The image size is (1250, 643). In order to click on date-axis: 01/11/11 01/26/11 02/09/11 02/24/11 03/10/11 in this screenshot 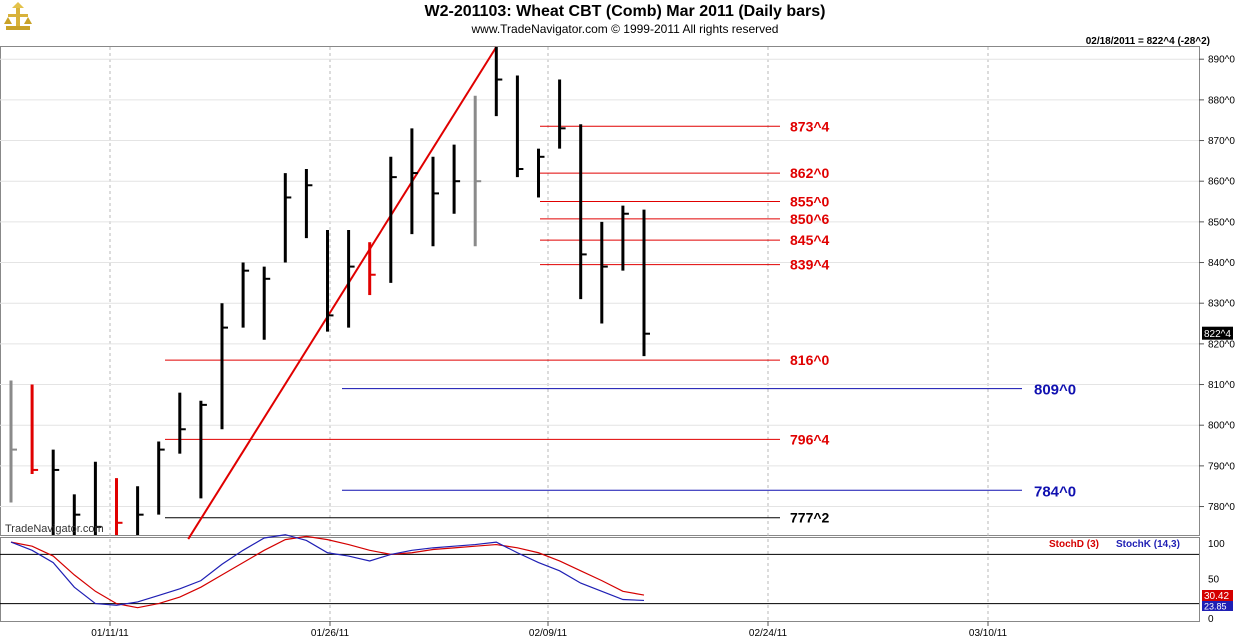, I will do `click(549, 630)`.